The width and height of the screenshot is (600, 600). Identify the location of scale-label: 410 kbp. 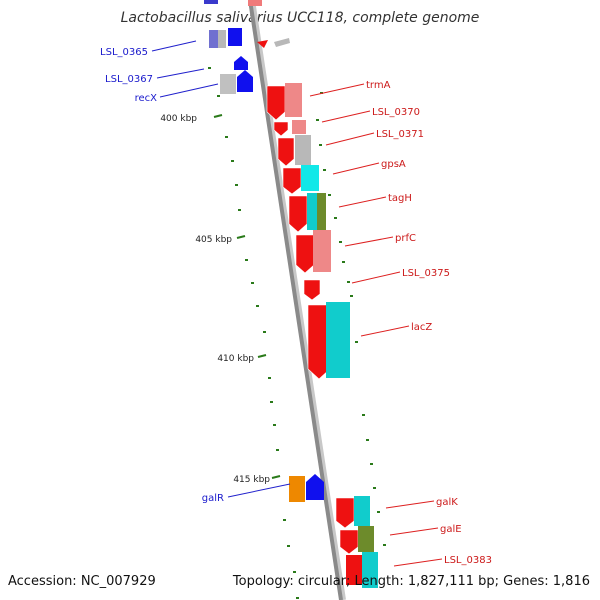
(235, 359).